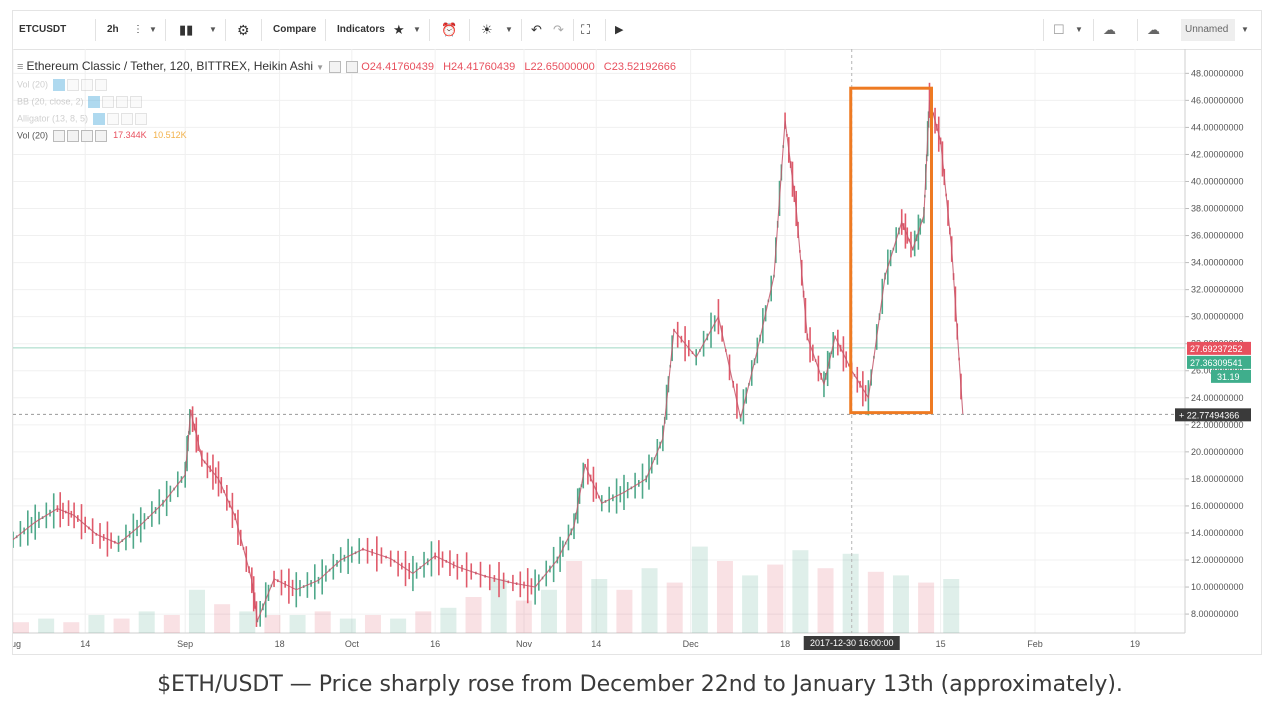 The height and width of the screenshot is (720, 1280). Describe the element at coordinates (449, 29) in the screenshot. I see `alert-clock-icon: ⏰` at that location.